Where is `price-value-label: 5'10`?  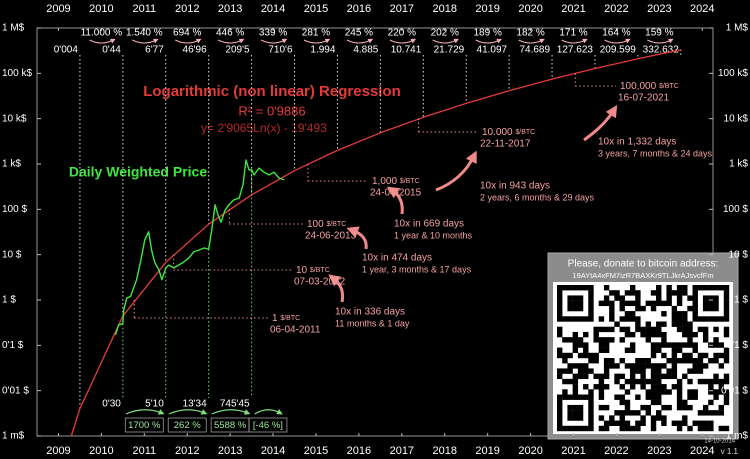
price-value-label: 5'10 is located at coordinates (154, 404).